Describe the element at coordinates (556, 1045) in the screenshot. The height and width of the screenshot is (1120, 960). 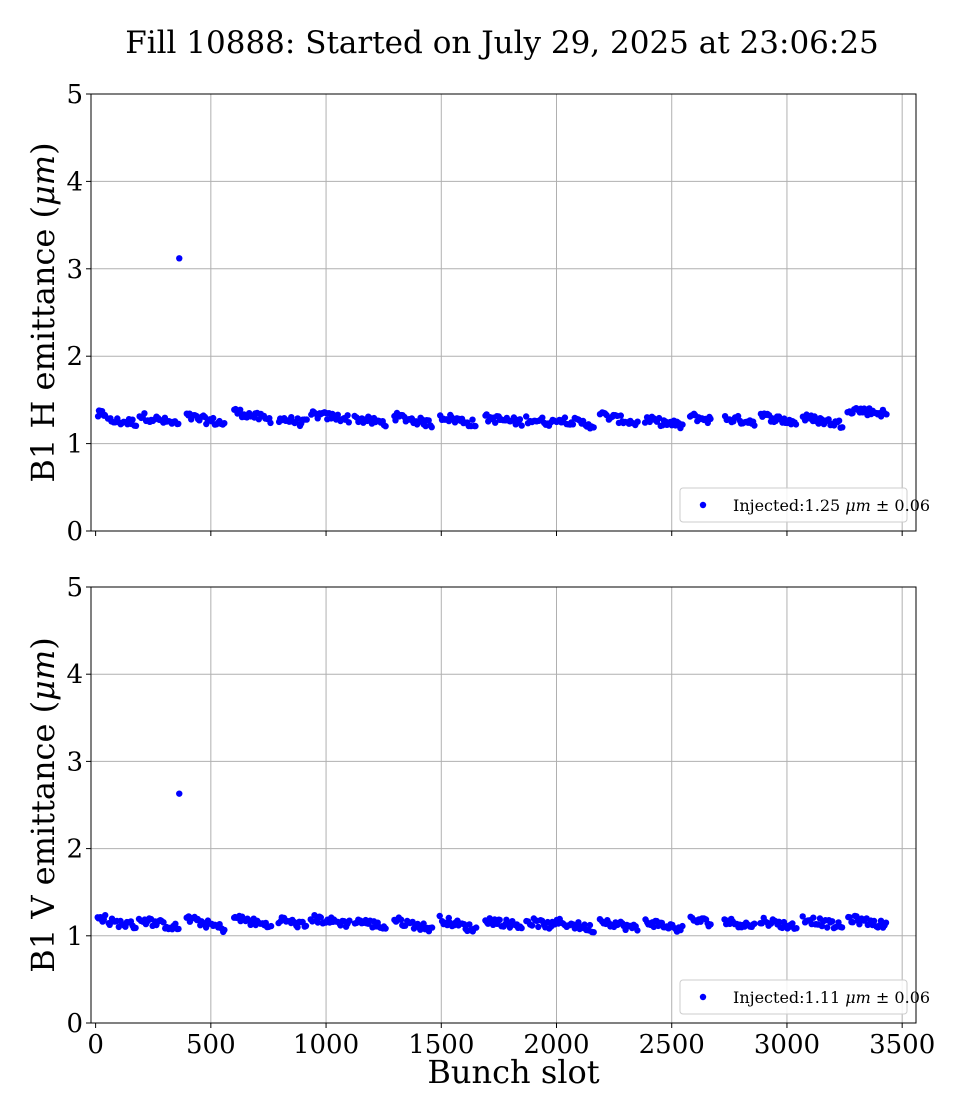
I see `x-tick-label: 2000` at that location.